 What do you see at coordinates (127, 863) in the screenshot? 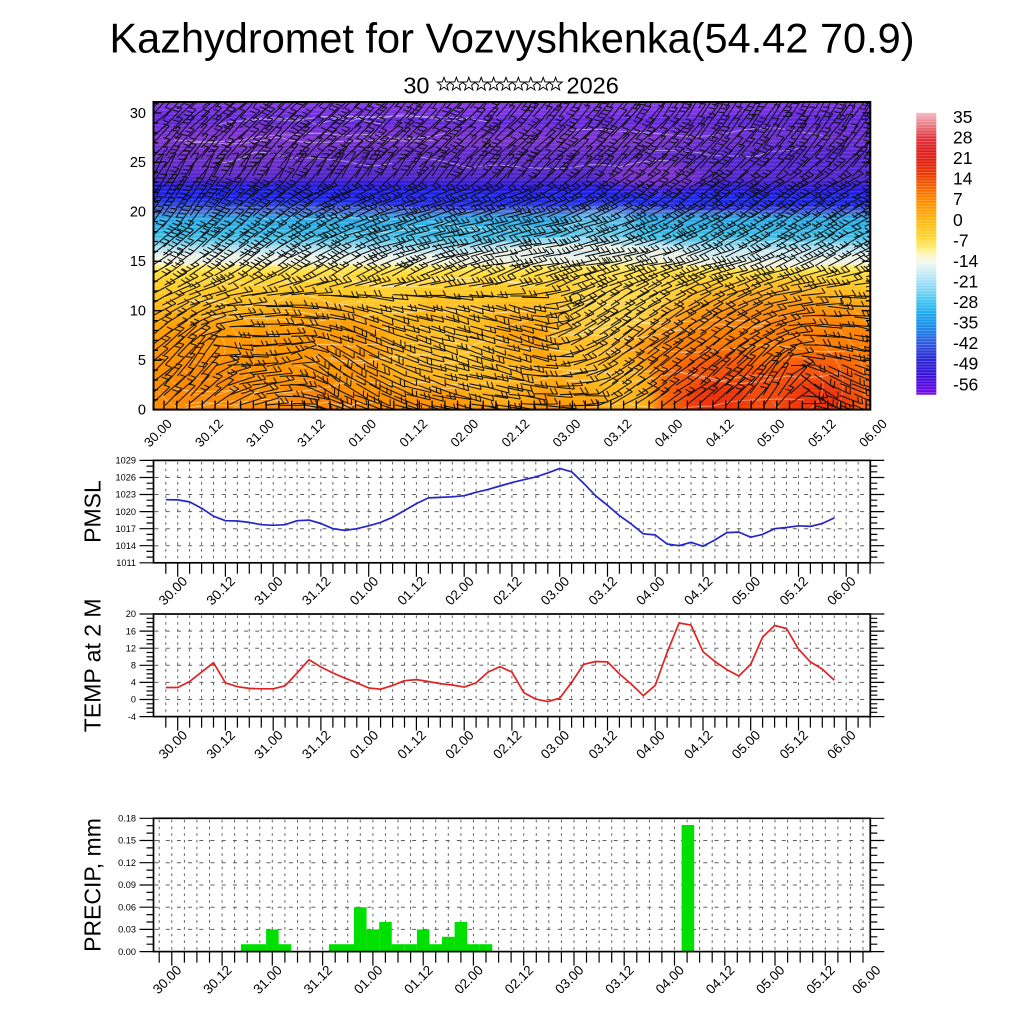
I see `svg-text: 0.12` at bounding box center [127, 863].